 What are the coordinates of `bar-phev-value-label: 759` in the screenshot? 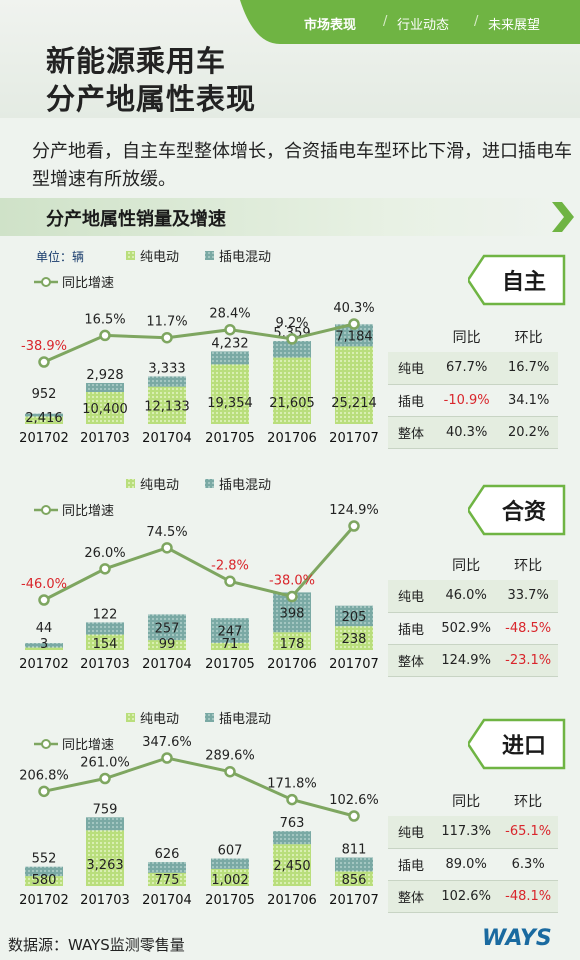 It's located at (105, 809).